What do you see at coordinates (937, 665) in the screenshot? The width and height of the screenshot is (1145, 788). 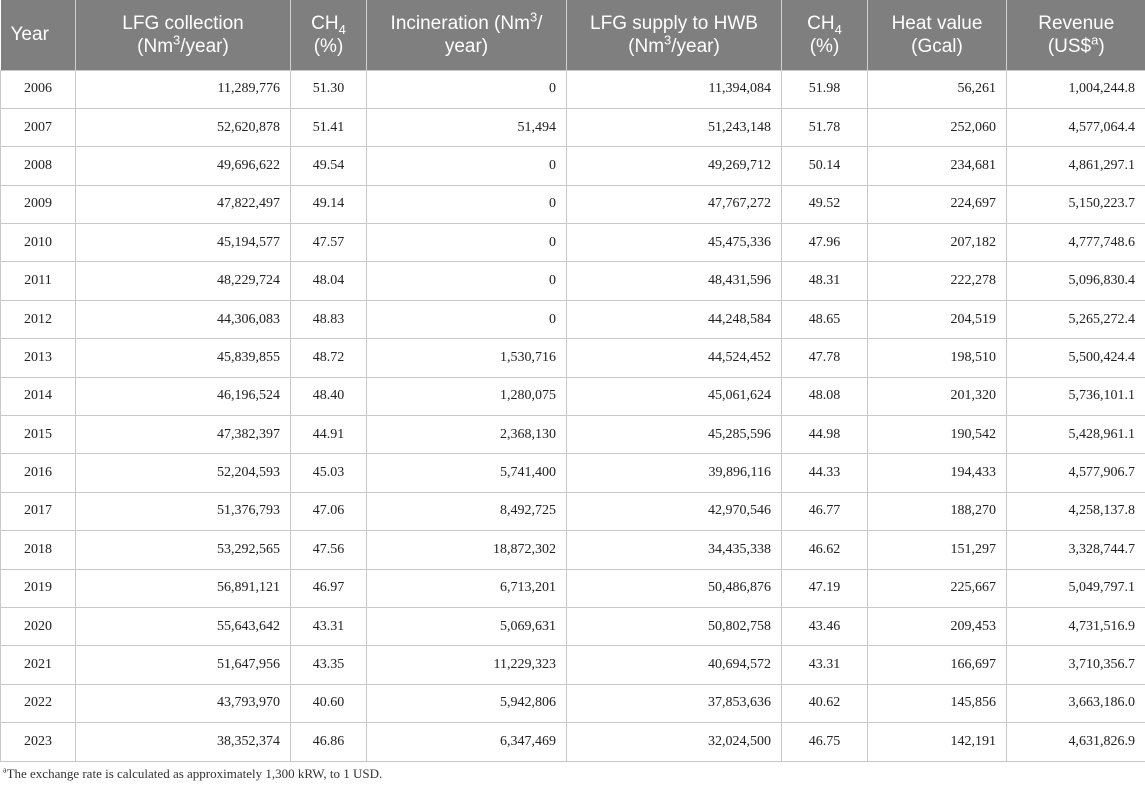 I see `cell-heat-value: 166,697` at bounding box center [937, 665].